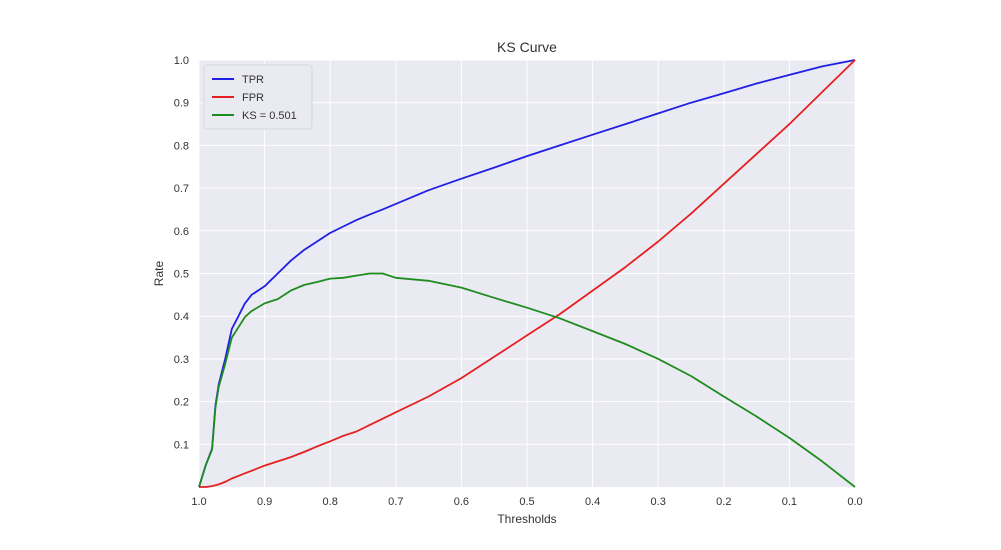  What do you see at coordinates (253, 80) in the screenshot?
I see `legend-label: TPR` at bounding box center [253, 80].